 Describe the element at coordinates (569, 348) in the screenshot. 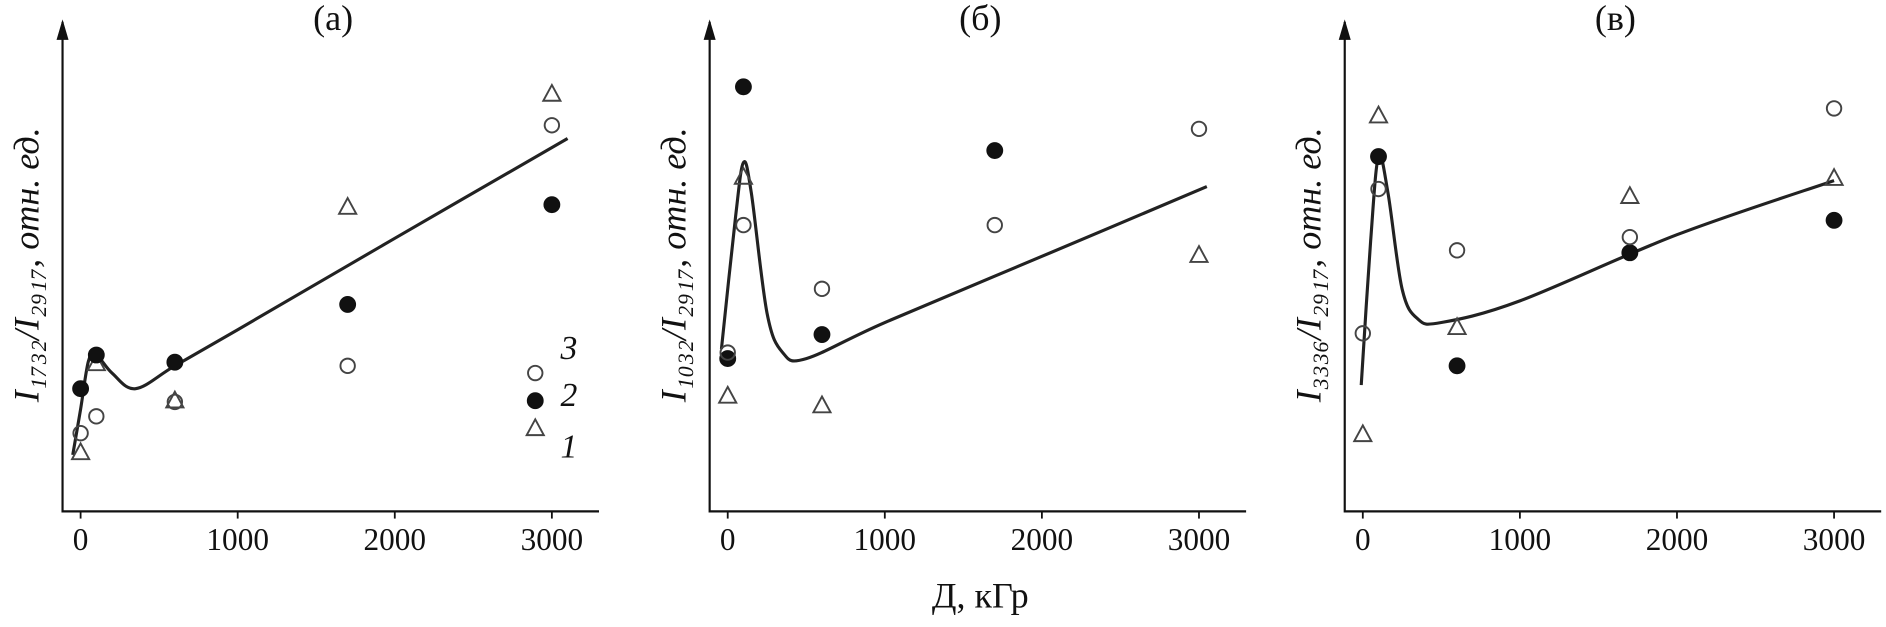

I see `legend-label: 3` at that location.